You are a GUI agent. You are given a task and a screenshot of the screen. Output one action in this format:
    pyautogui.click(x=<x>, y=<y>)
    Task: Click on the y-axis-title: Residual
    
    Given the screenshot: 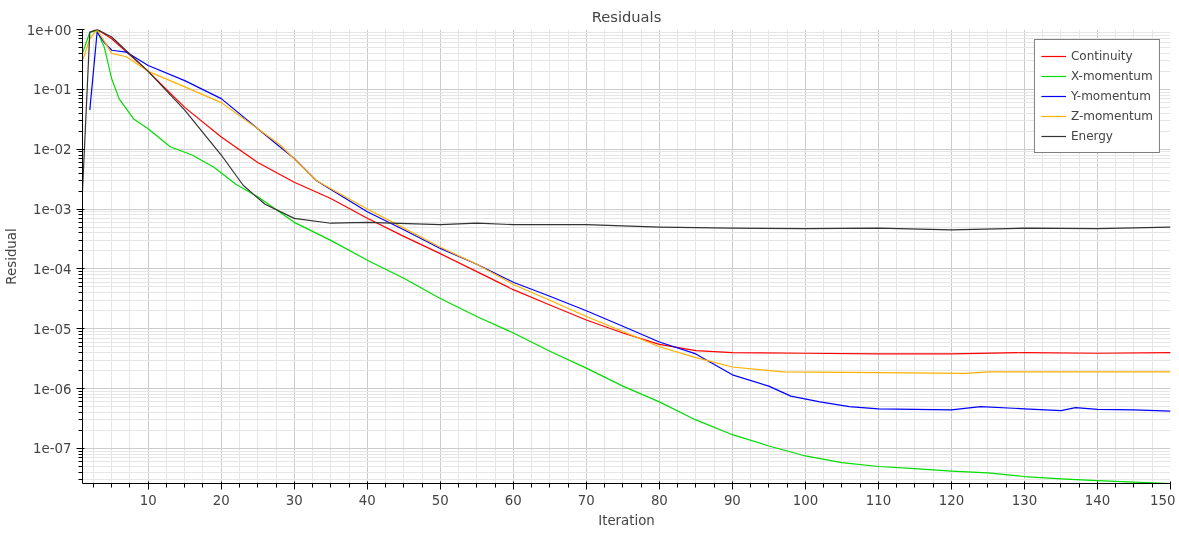 What is the action you would take?
    pyautogui.click(x=11, y=256)
    